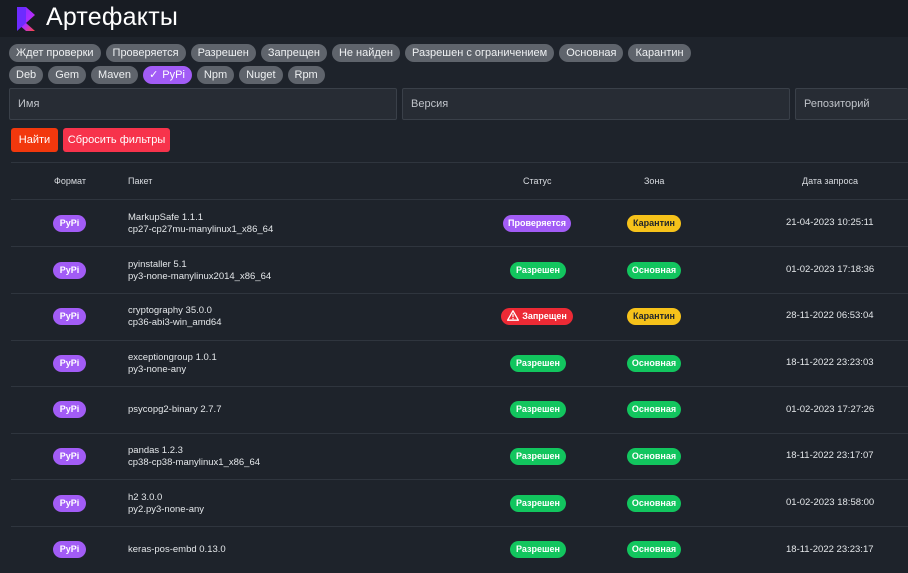  I want to click on request-date: 18-11-2022 23:23:17, so click(830, 549).